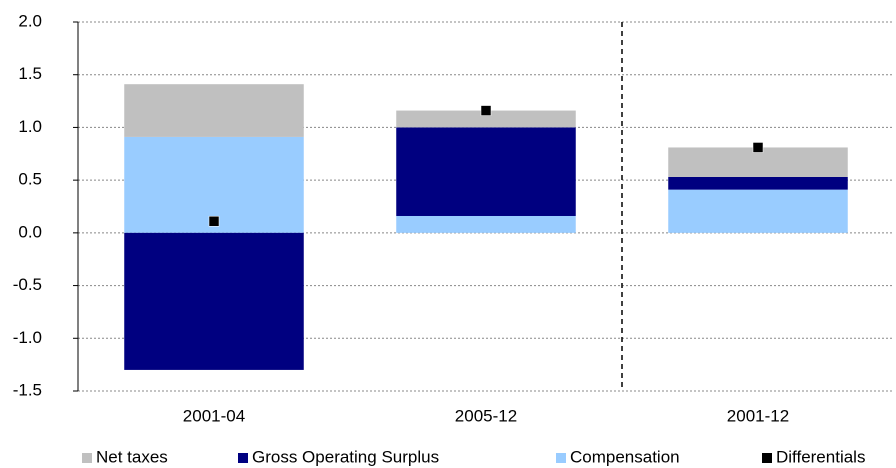 The image size is (896, 468). What do you see at coordinates (486, 415) in the screenshot?
I see `x-tick-label: 2005-12` at bounding box center [486, 415].